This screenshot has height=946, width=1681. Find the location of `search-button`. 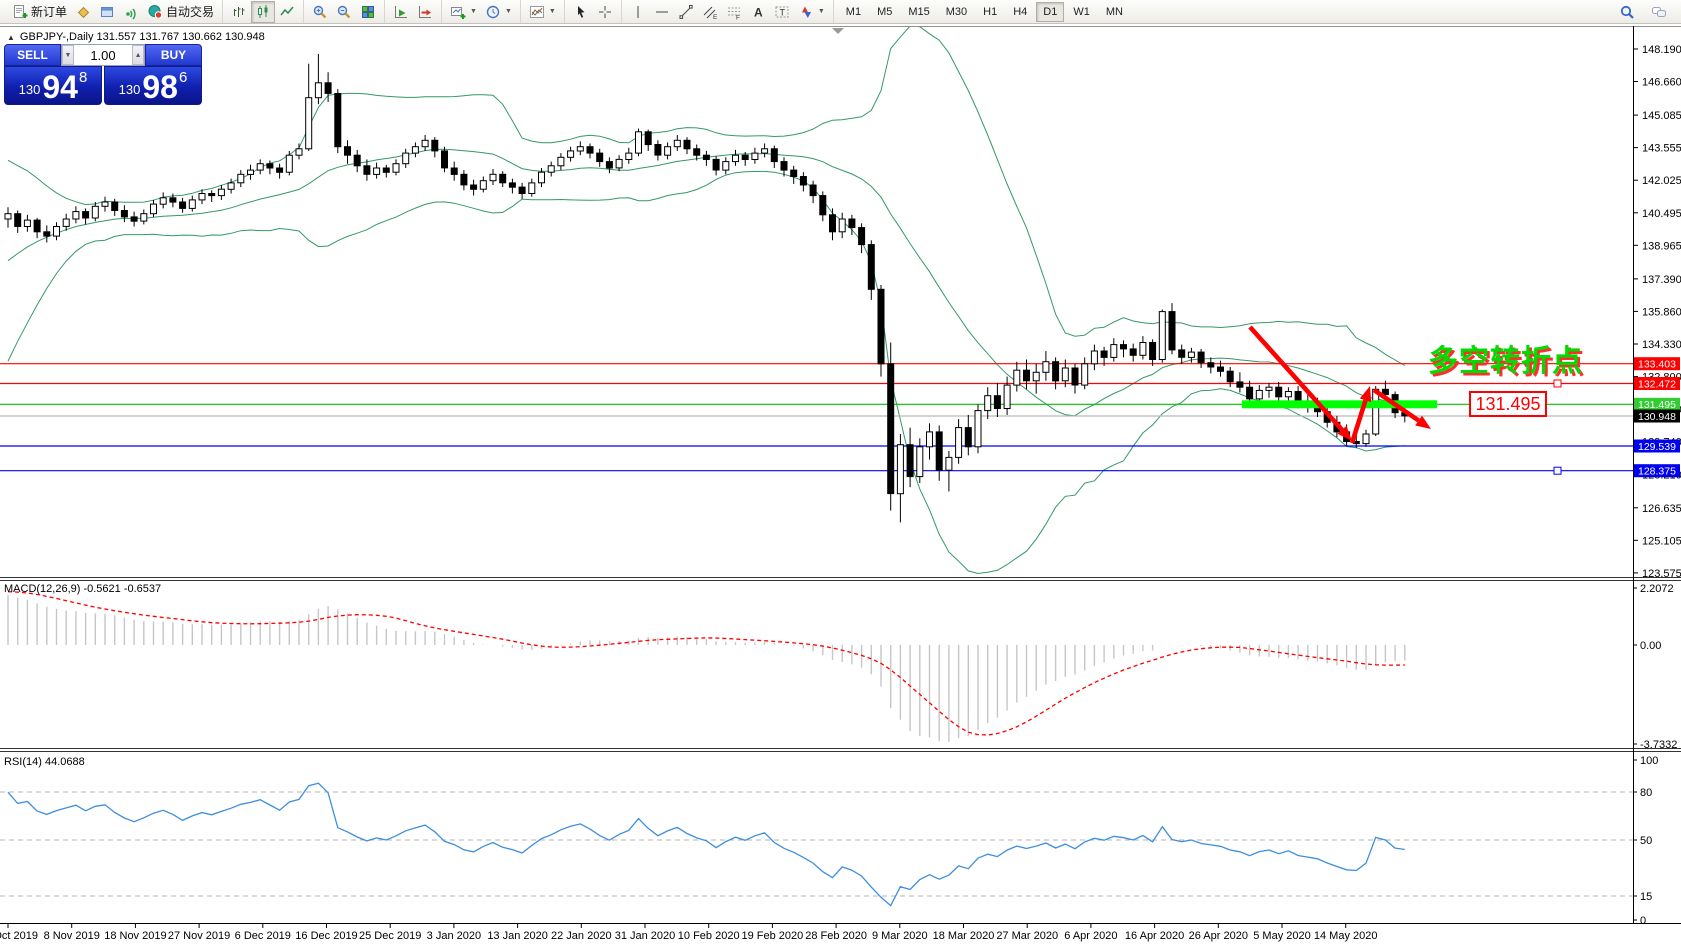

search-button is located at coordinates (1627, 12).